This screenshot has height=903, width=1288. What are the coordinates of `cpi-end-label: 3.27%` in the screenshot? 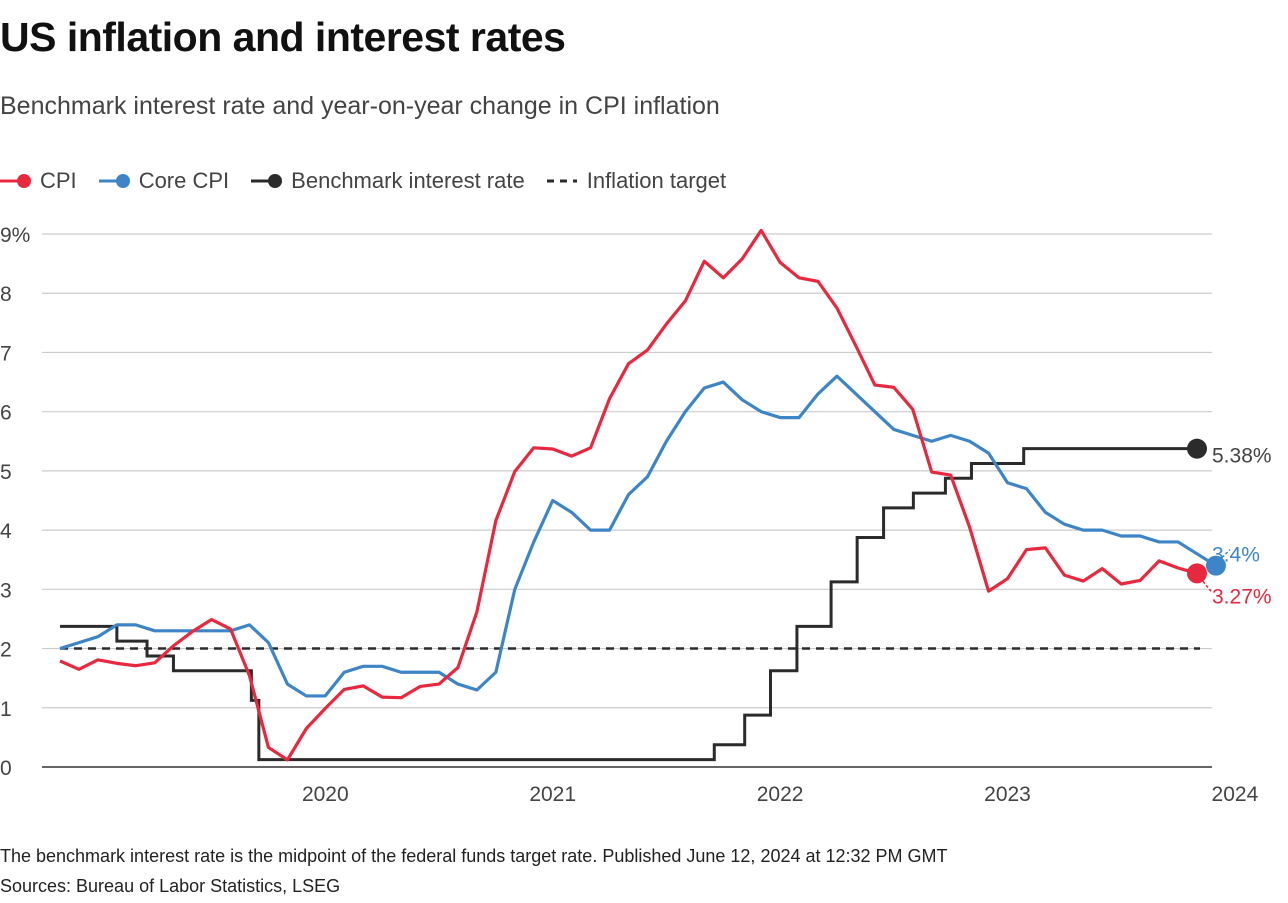 It's located at (1242, 596).